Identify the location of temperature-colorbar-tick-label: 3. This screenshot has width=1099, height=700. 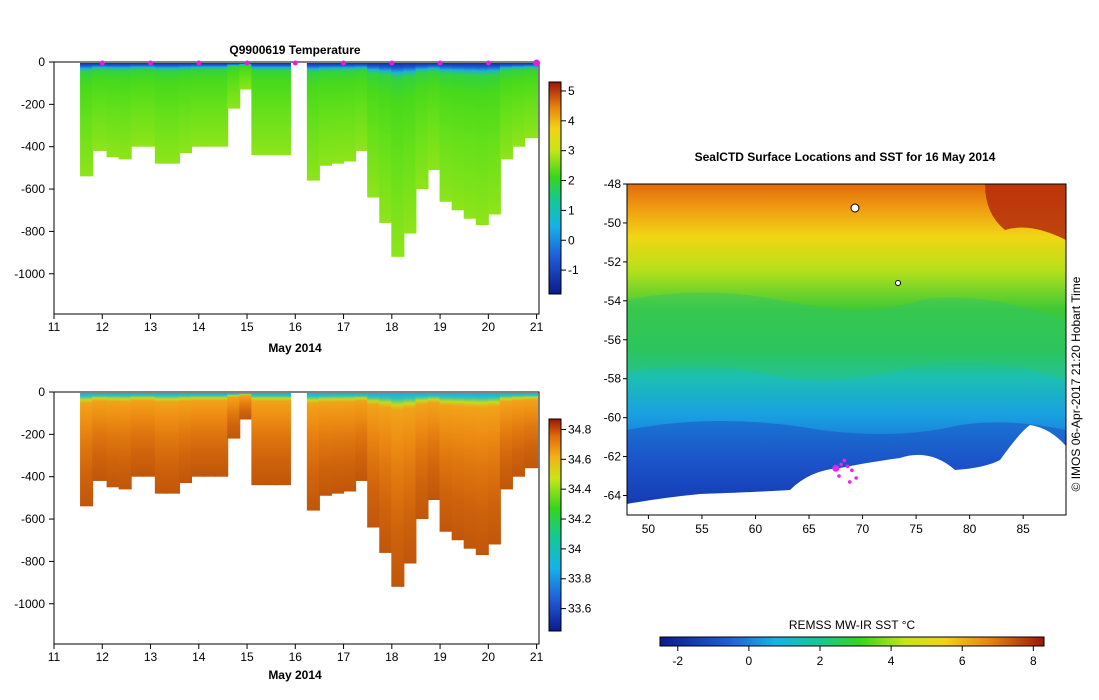
(571, 151).